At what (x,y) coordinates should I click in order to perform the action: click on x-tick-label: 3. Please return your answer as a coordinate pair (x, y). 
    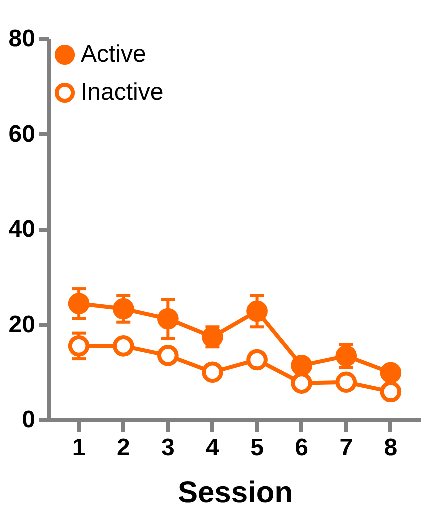
    Looking at the image, I should click on (168, 448).